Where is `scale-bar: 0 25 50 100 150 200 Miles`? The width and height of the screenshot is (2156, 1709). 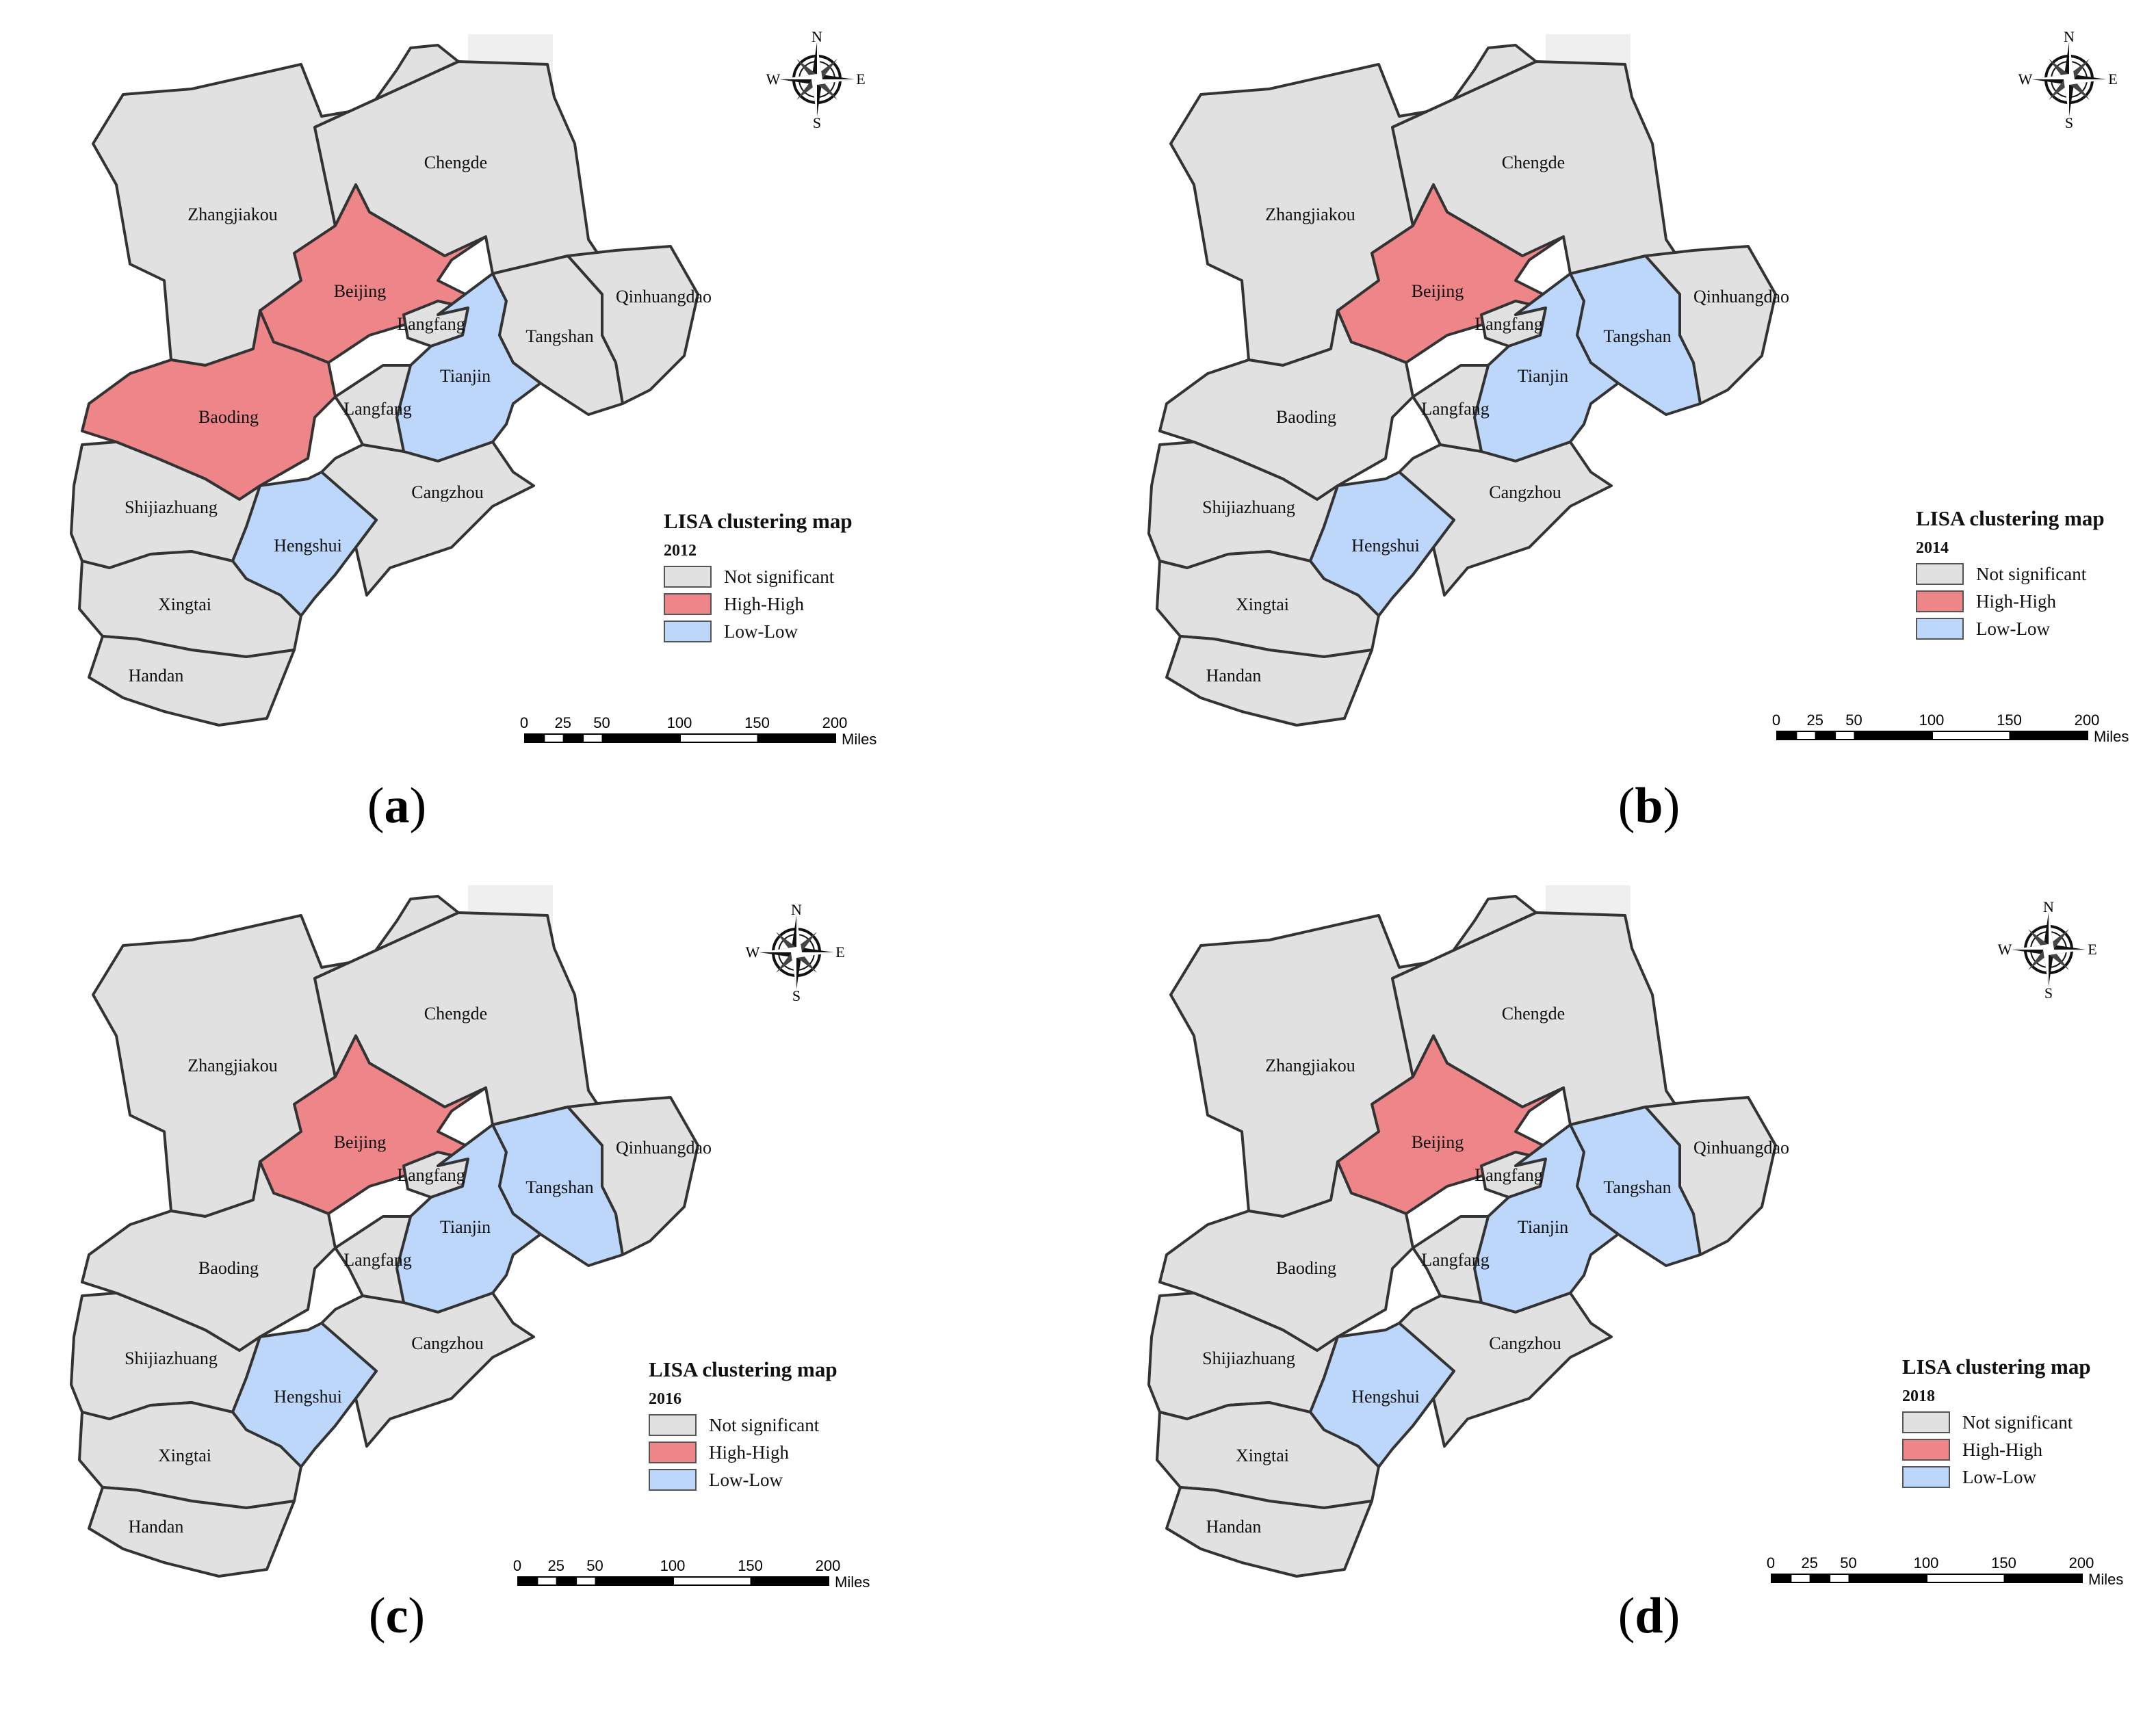
scale-bar: 0 25 50 100 150 200 Miles is located at coordinates (713, 731).